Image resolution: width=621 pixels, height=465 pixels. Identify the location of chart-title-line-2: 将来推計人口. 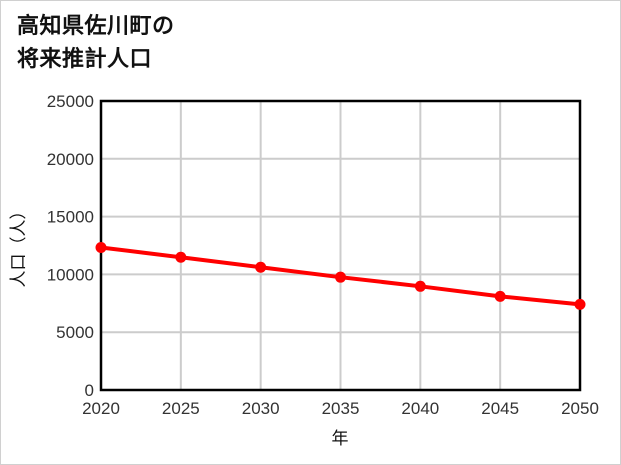
(85, 59).